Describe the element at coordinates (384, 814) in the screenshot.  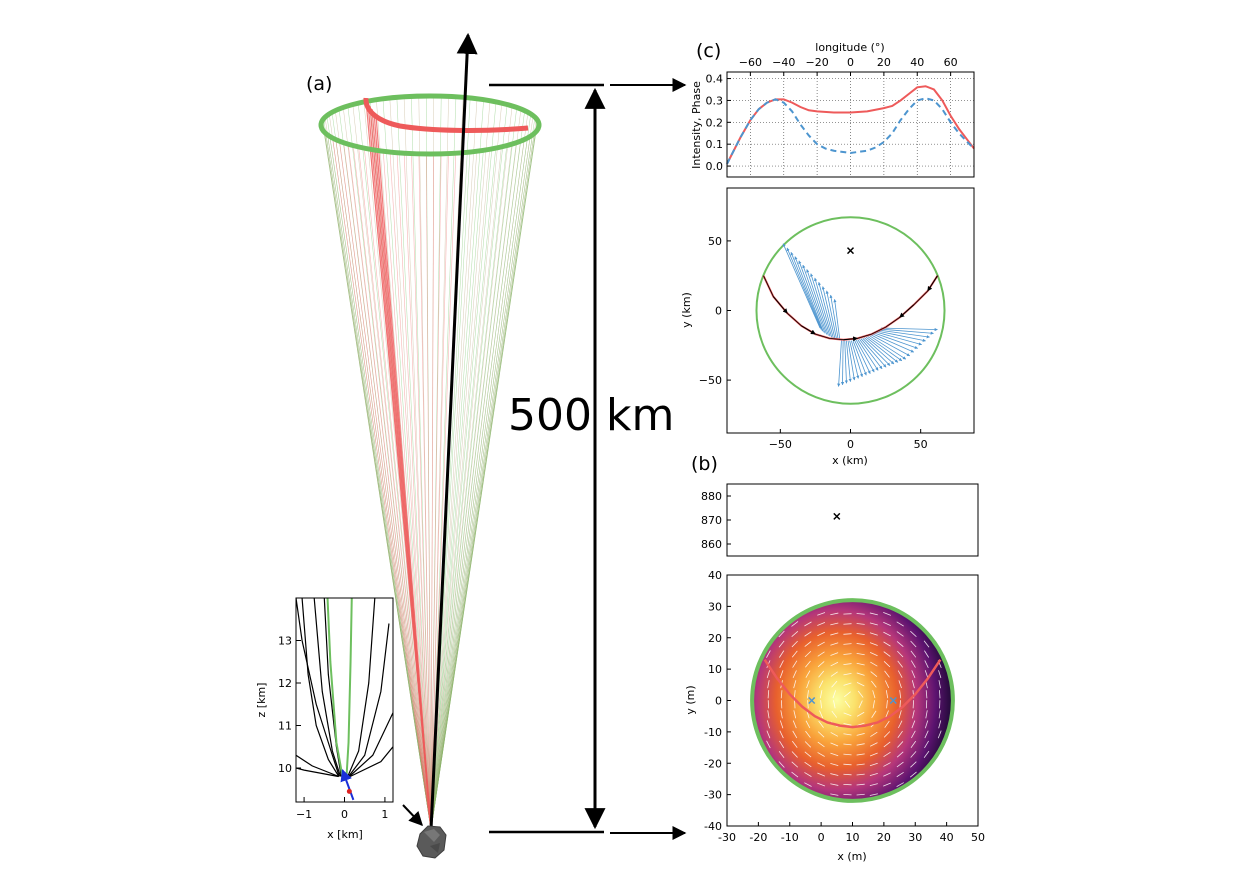
I see `inset-xtick-label: 1` at that location.